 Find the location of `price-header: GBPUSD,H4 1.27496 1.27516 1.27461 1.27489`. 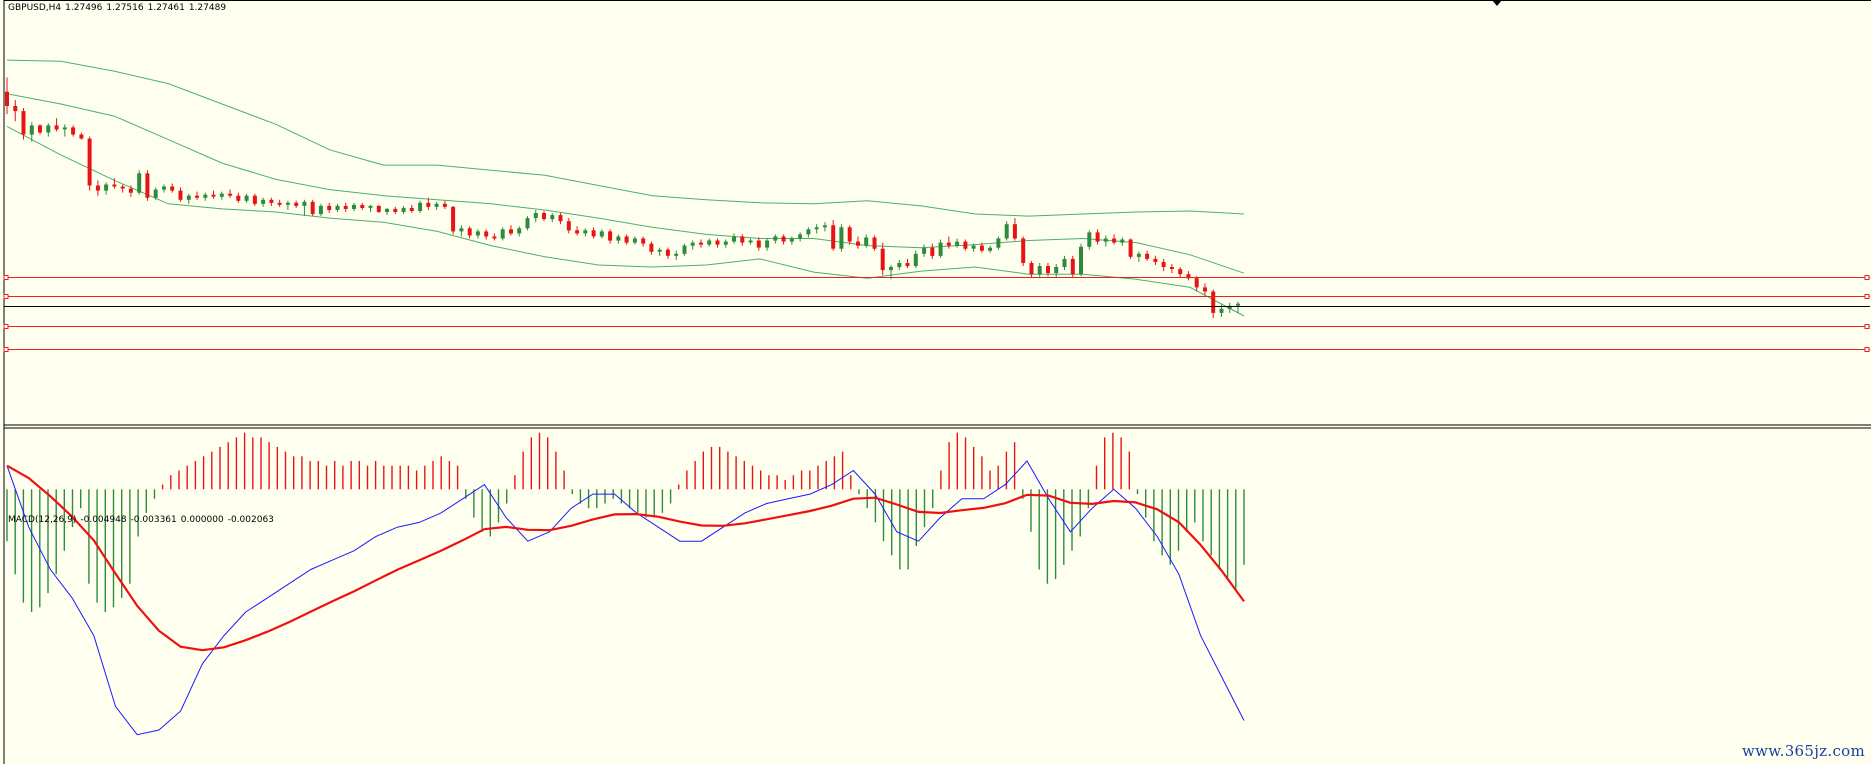

price-header: GBPUSD,H4 1.27496 1.27516 1.27461 1.27489 is located at coordinates (119, 8).